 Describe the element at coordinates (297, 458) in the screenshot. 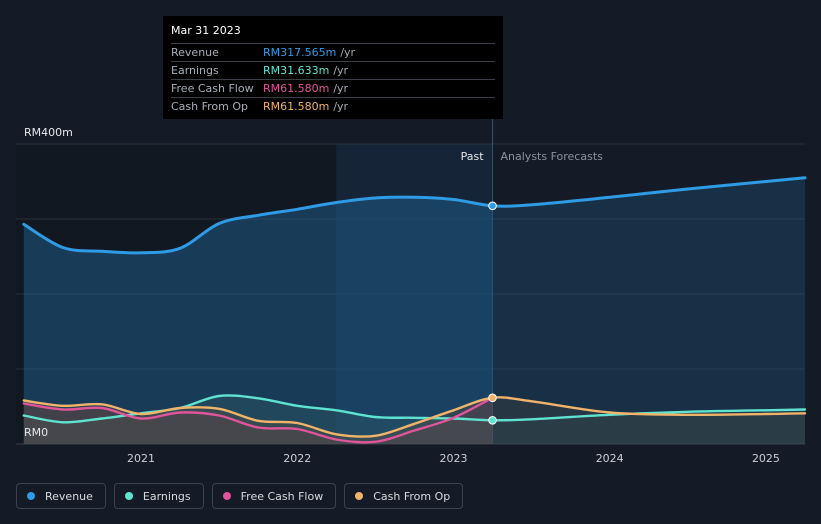

I see `x-tick-label: 2022` at that location.